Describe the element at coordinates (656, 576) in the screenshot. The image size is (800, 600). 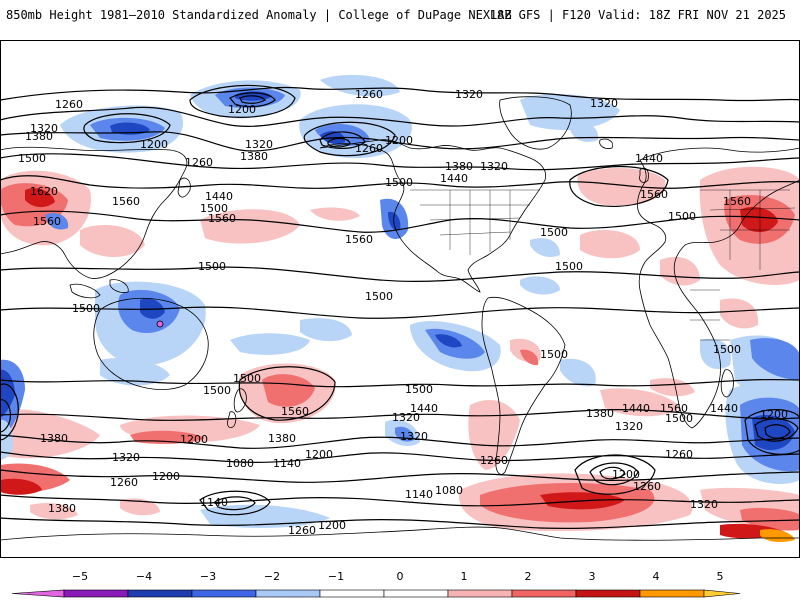
I see `colorbar-tick-label: 4` at that location.